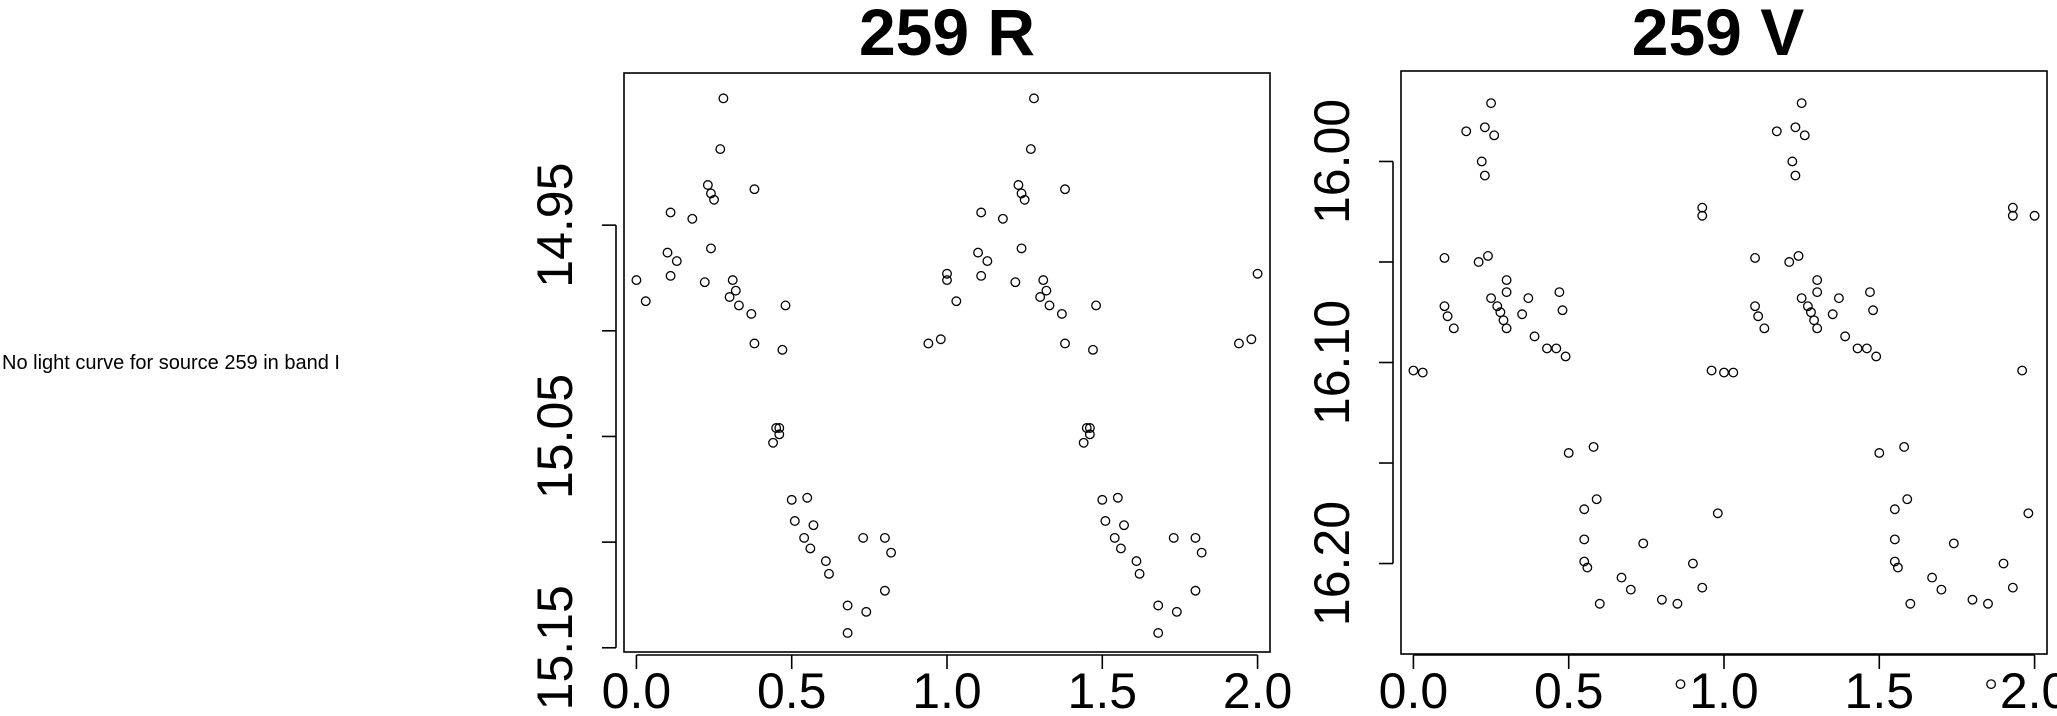  I want to click on x-tick-label: 0.0, so click(1414, 689).